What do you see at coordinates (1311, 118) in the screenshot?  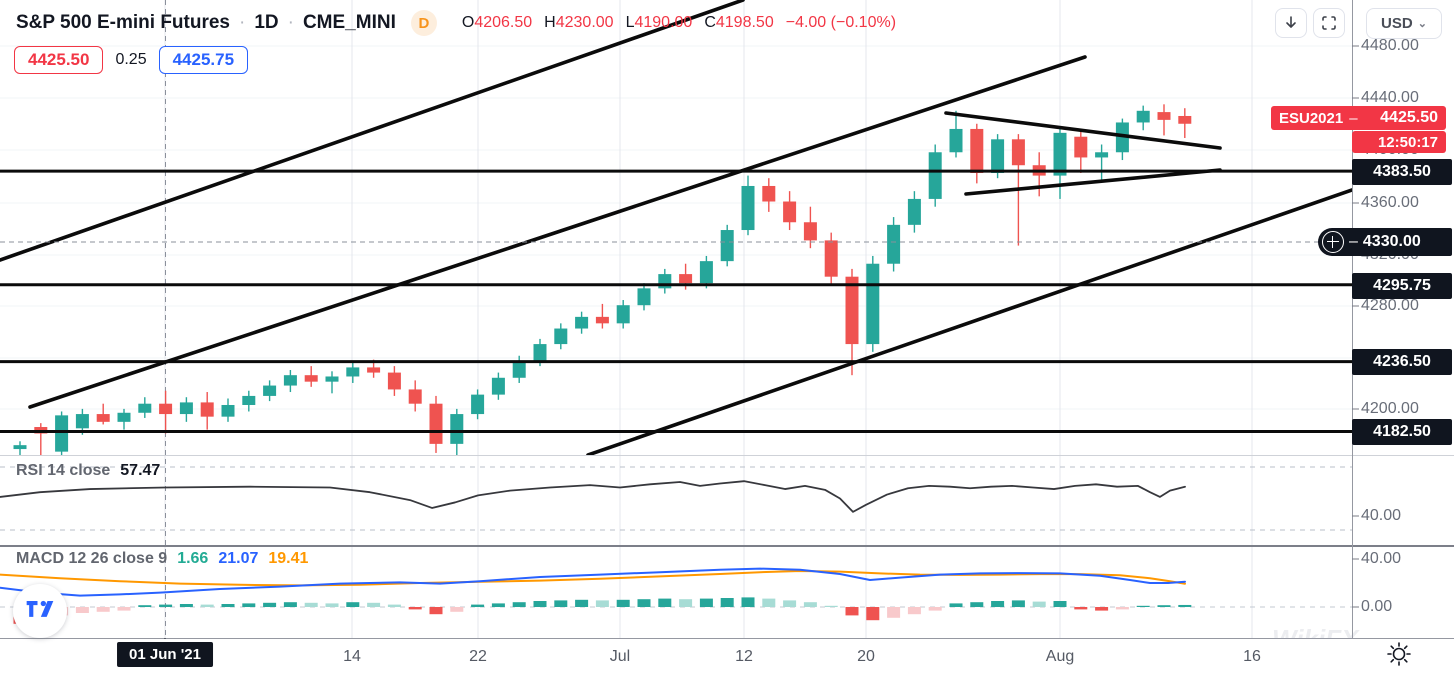 I see `contract-name: ESU2021` at bounding box center [1311, 118].